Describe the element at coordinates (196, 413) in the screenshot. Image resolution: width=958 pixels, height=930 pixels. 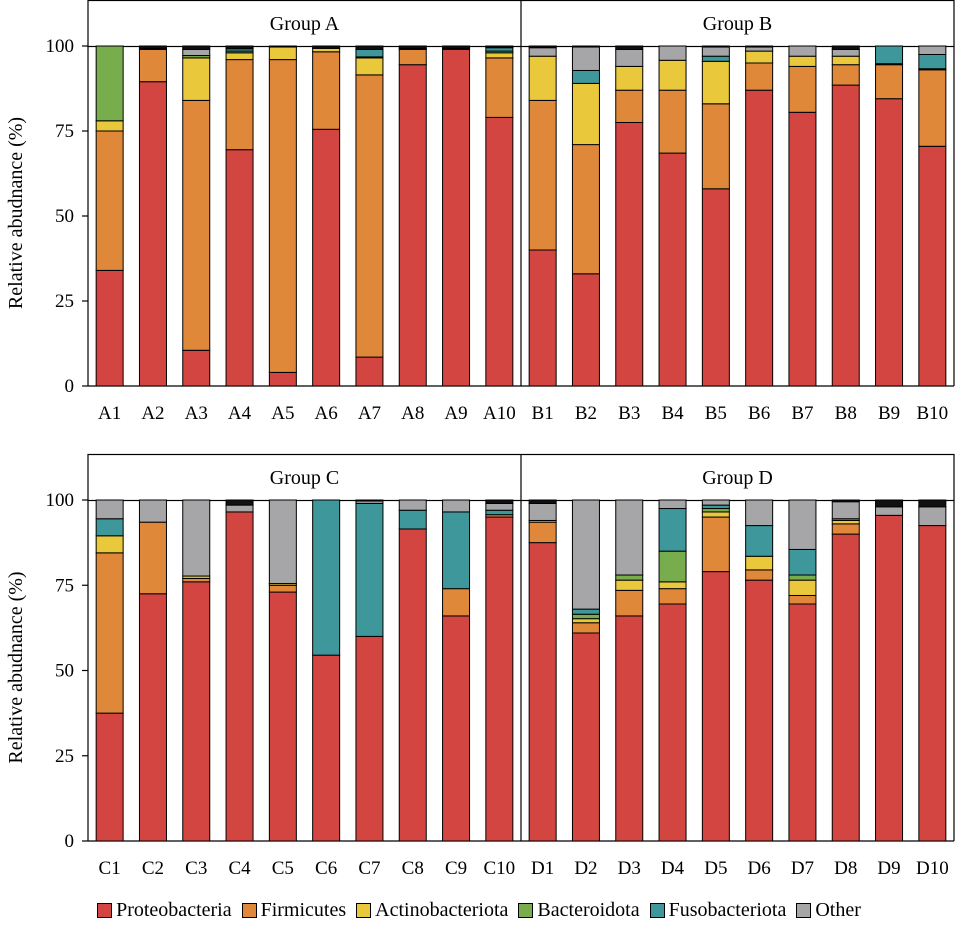
I see `x-tick-label: A3` at that location.